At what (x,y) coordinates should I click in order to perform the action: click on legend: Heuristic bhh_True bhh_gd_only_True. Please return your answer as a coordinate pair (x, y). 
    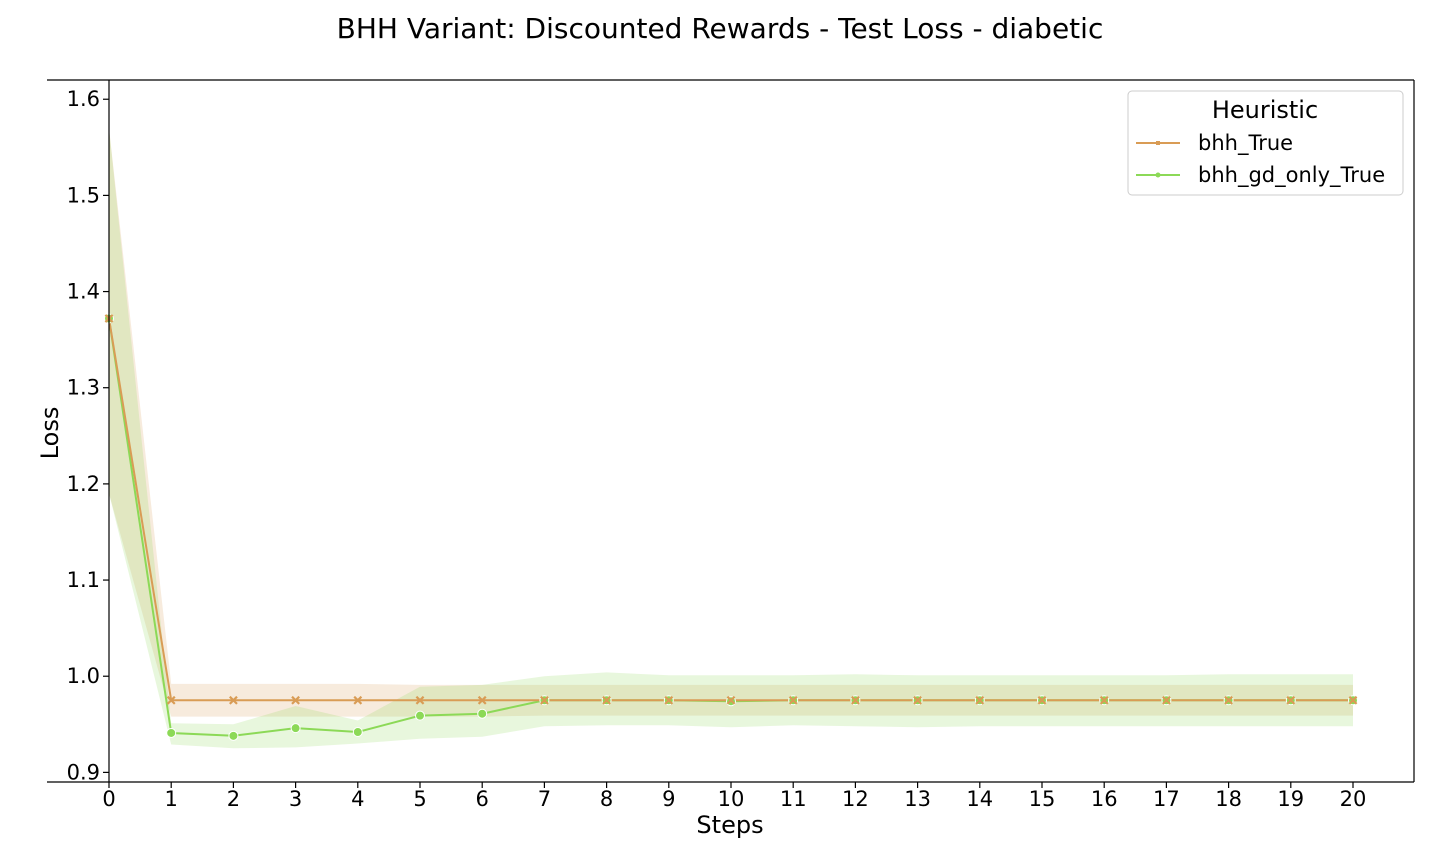
    Looking at the image, I should click on (1265, 143).